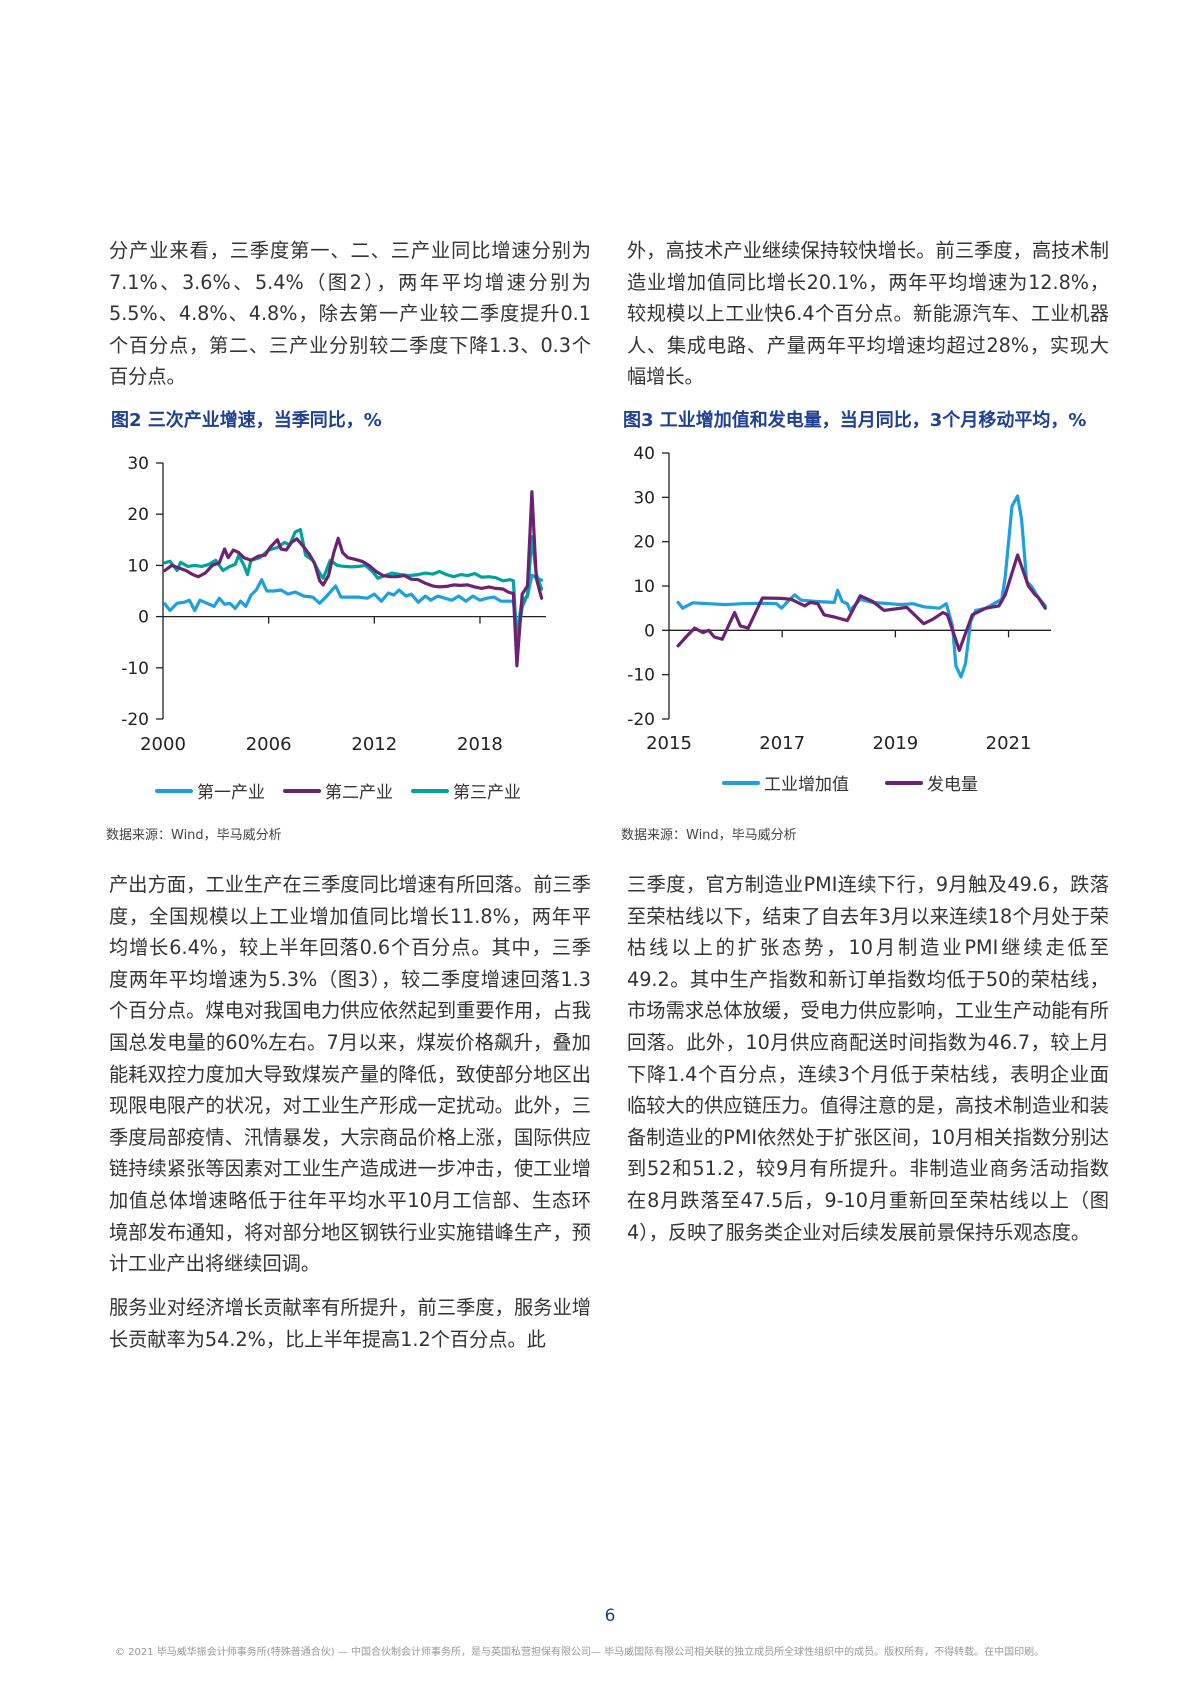 The width and height of the screenshot is (1200, 1687). I want to click on x-tick-label: 2019, so click(895, 743).